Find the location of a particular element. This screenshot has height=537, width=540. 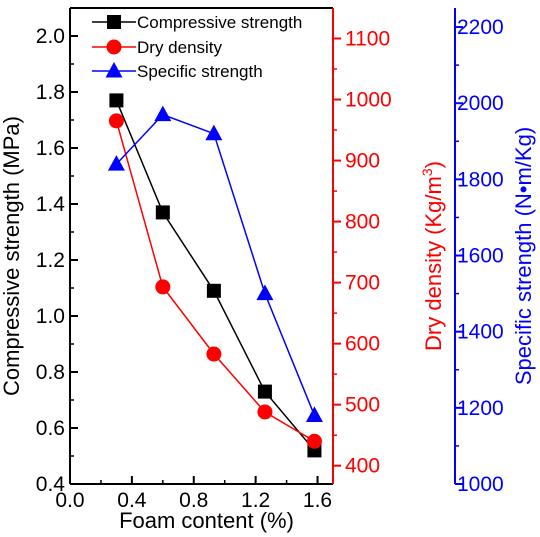

left-tick-label: 1.2 is located at coordinates (50, 260).